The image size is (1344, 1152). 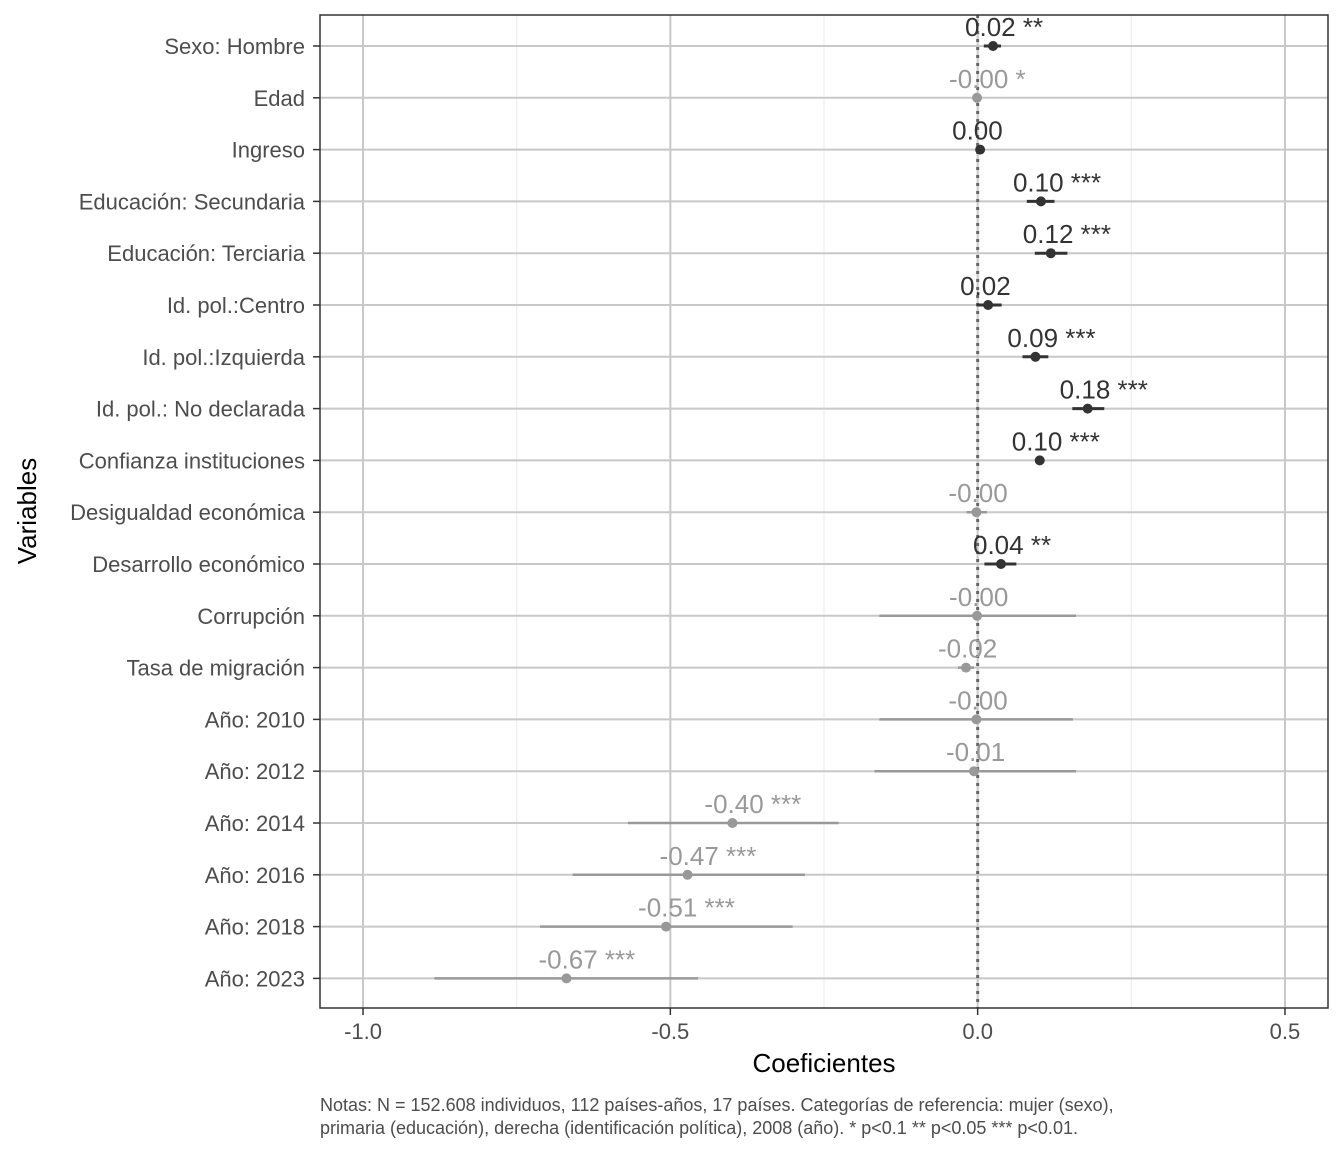 What do you see at coordinates (251, 616) in the screenshot?
I see `y-tick-label: Corrupción` at bounding box center [251, 616].